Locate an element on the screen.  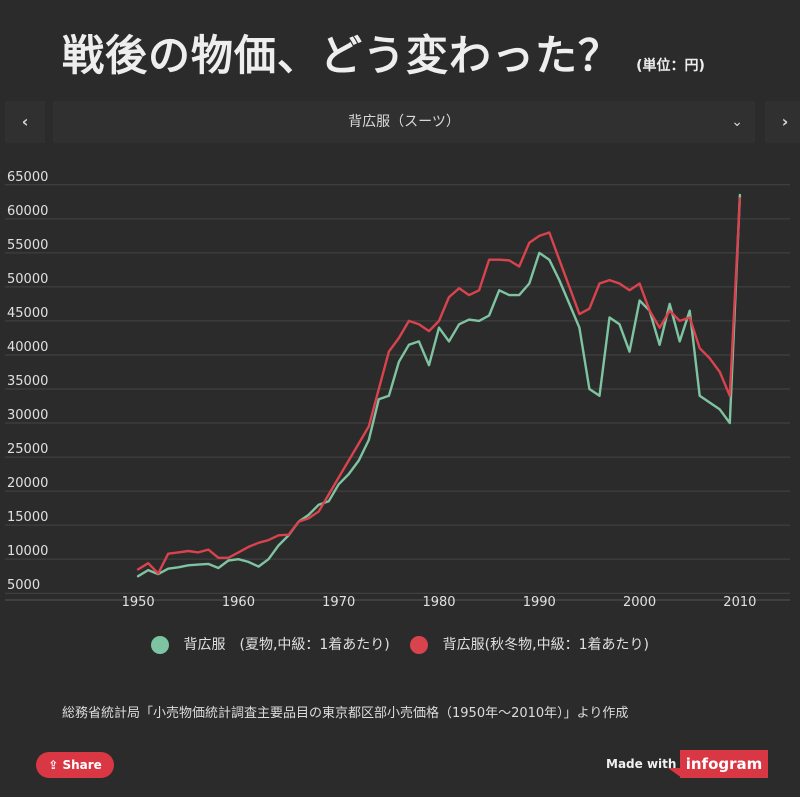
y-tick-label-5000: 5000 is located at coordinates (23, 585).